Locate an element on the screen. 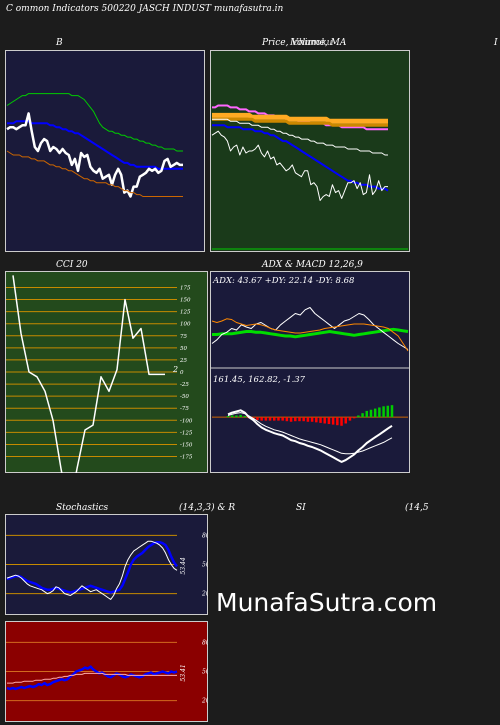 The height and width of the screenshot is (725, 500). brand-watermark: MunafaSutra.com is located at coordinates (327, 602).